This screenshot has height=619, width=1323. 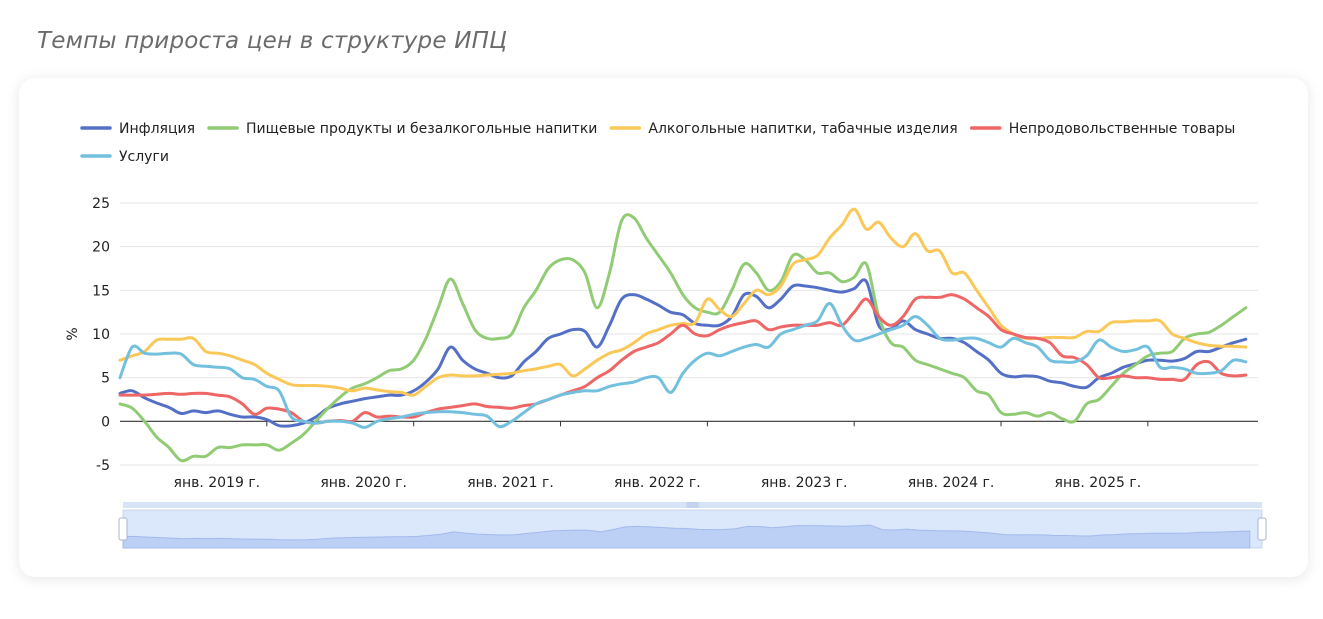 I want to click on y-tick-label: 20, so click(x=101, y=248).